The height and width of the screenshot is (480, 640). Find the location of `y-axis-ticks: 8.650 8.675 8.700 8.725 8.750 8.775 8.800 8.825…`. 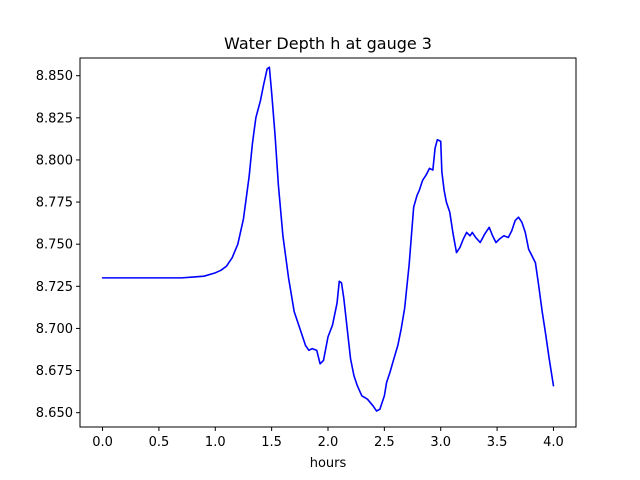

y-axis-ticks: 8.650 8.675 8.700 8.725 8.750 8.775 8.800 8.825… is located at coordinates (58, 245).